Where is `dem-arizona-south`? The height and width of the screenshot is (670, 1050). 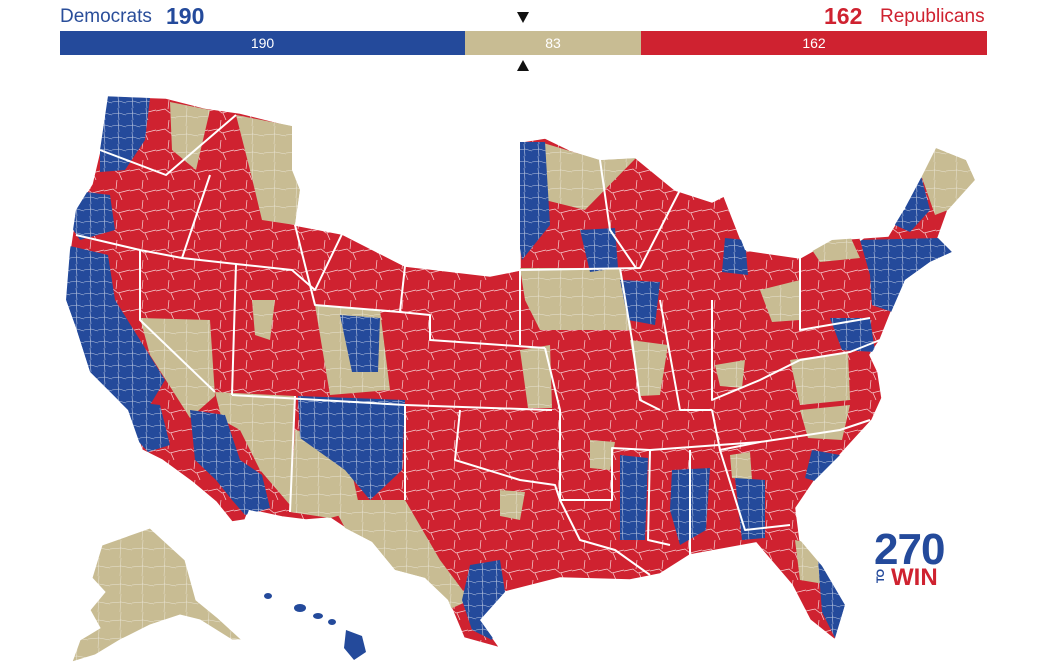
dem-arizona-south is located at coordinates (230, 462).